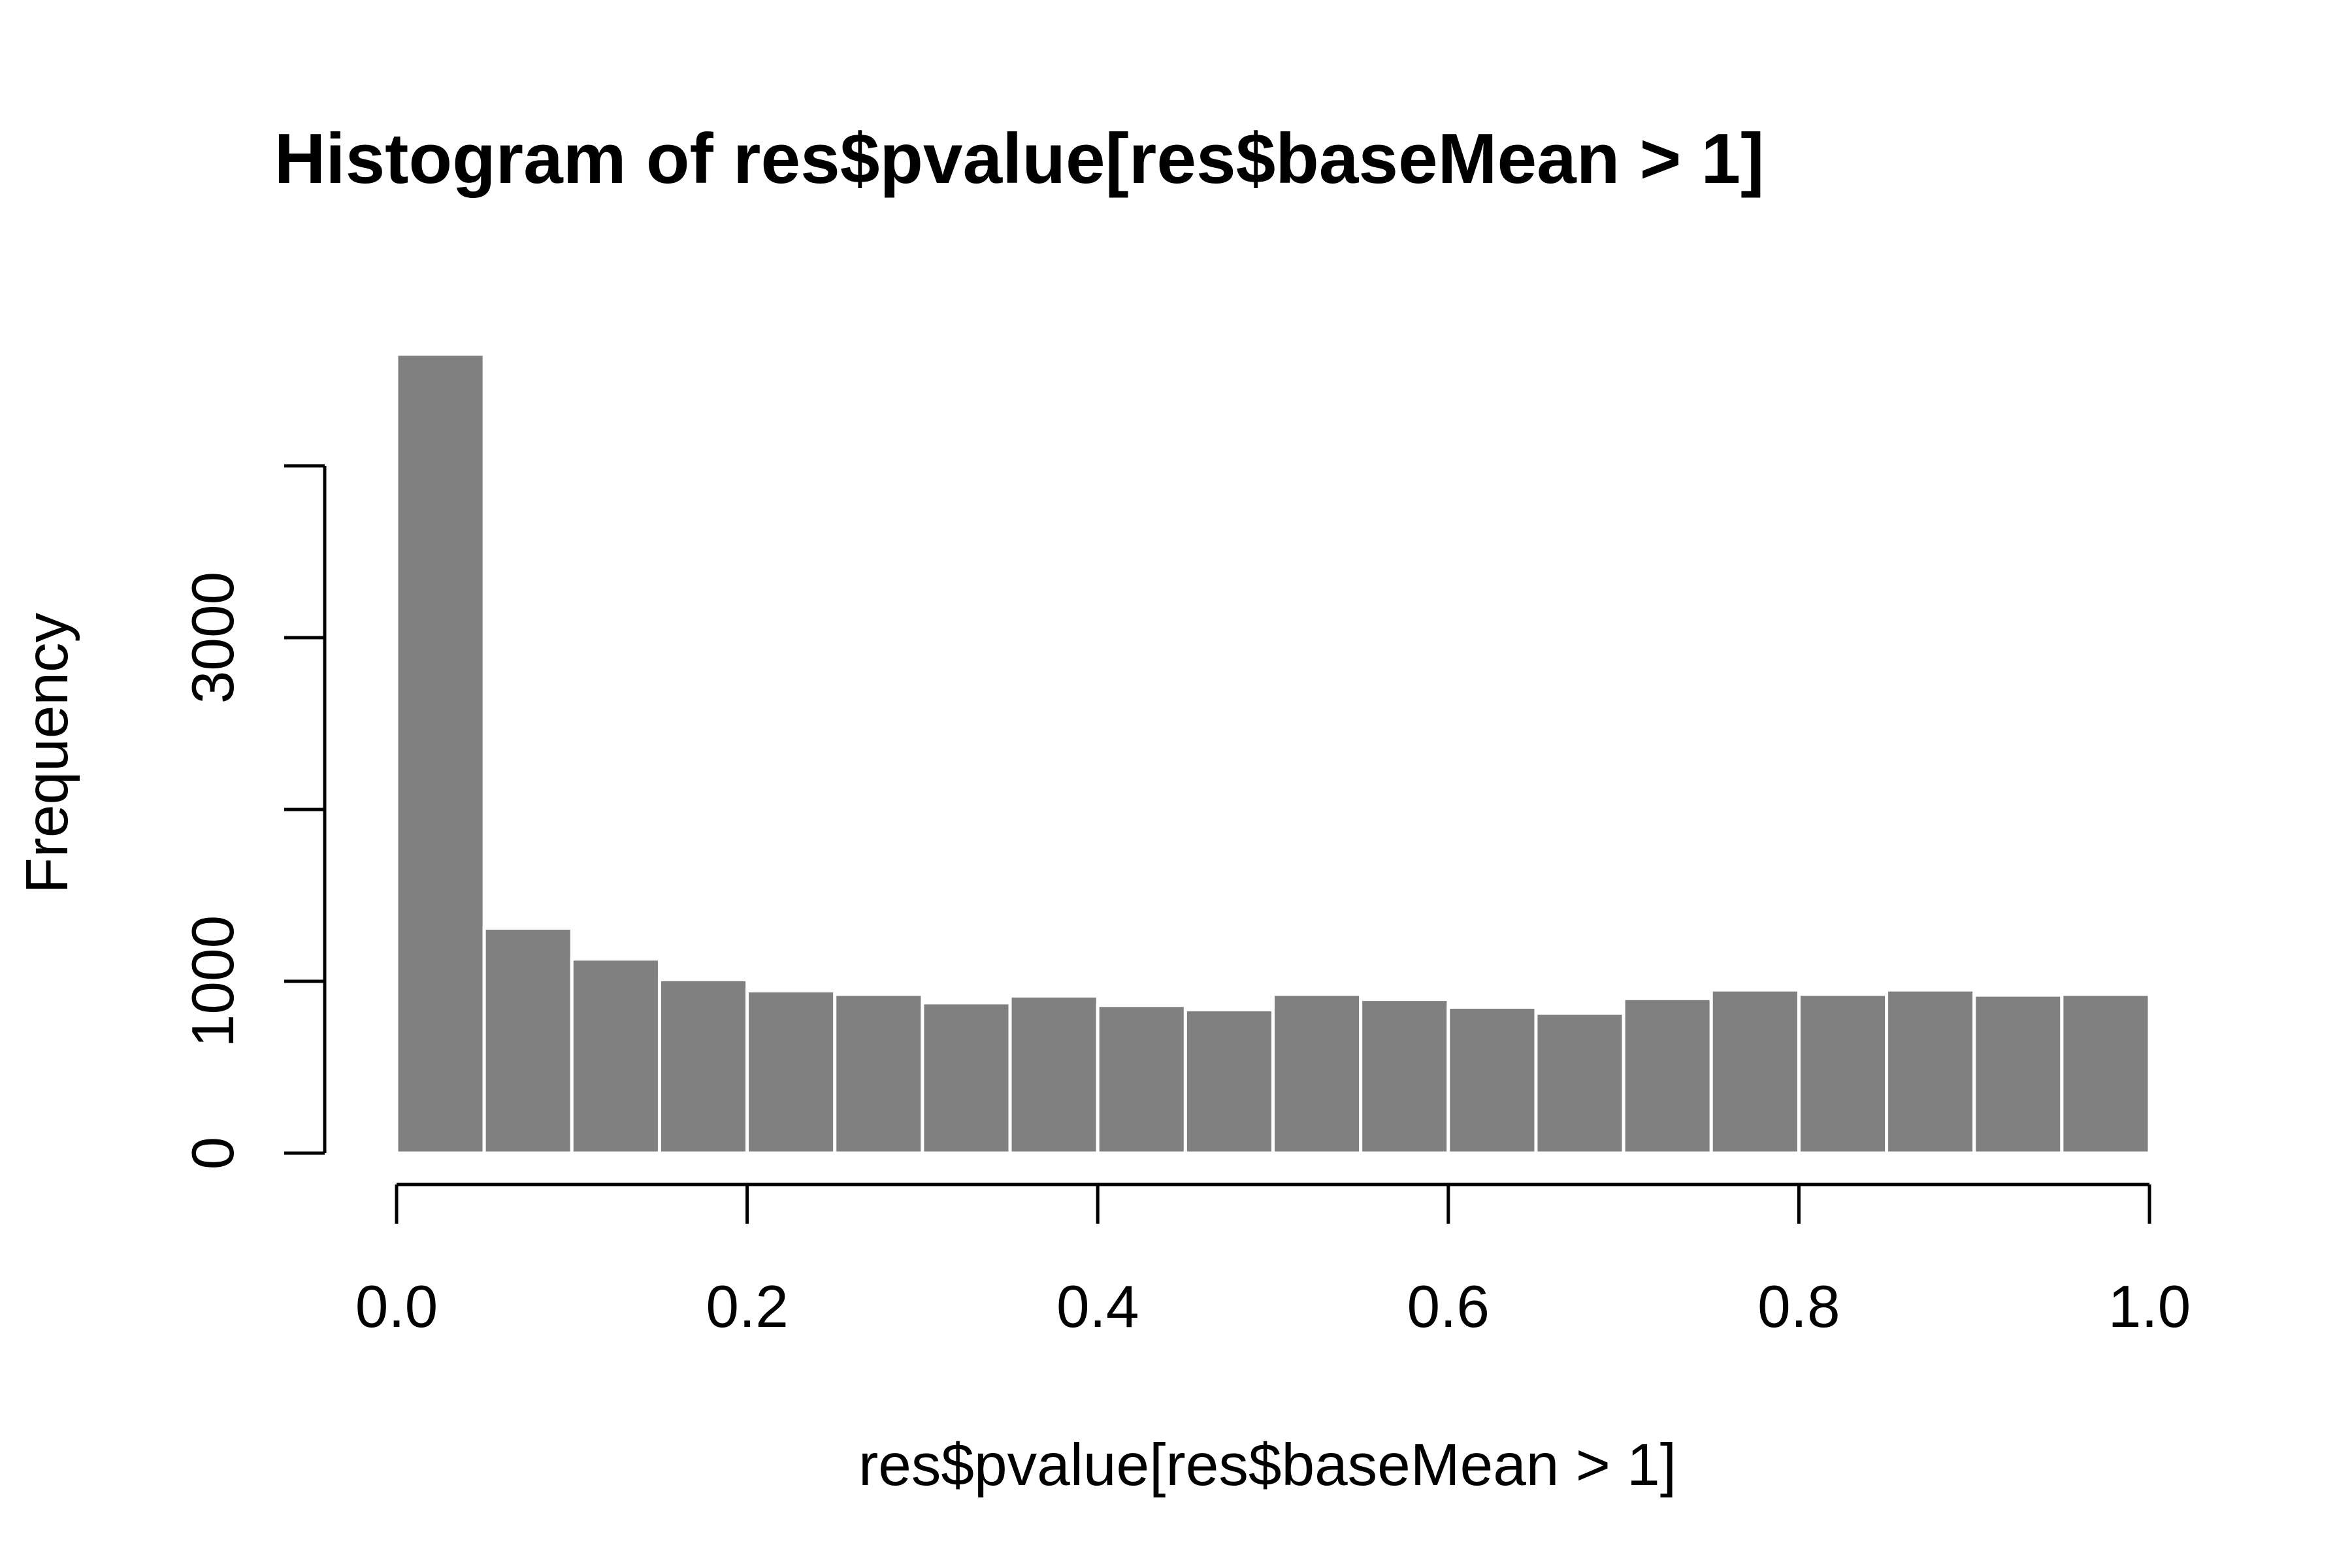  Describe the element at coordinates (1798, 1307) in the screenshot. I see `x-tick-label: 0.8` at that location.